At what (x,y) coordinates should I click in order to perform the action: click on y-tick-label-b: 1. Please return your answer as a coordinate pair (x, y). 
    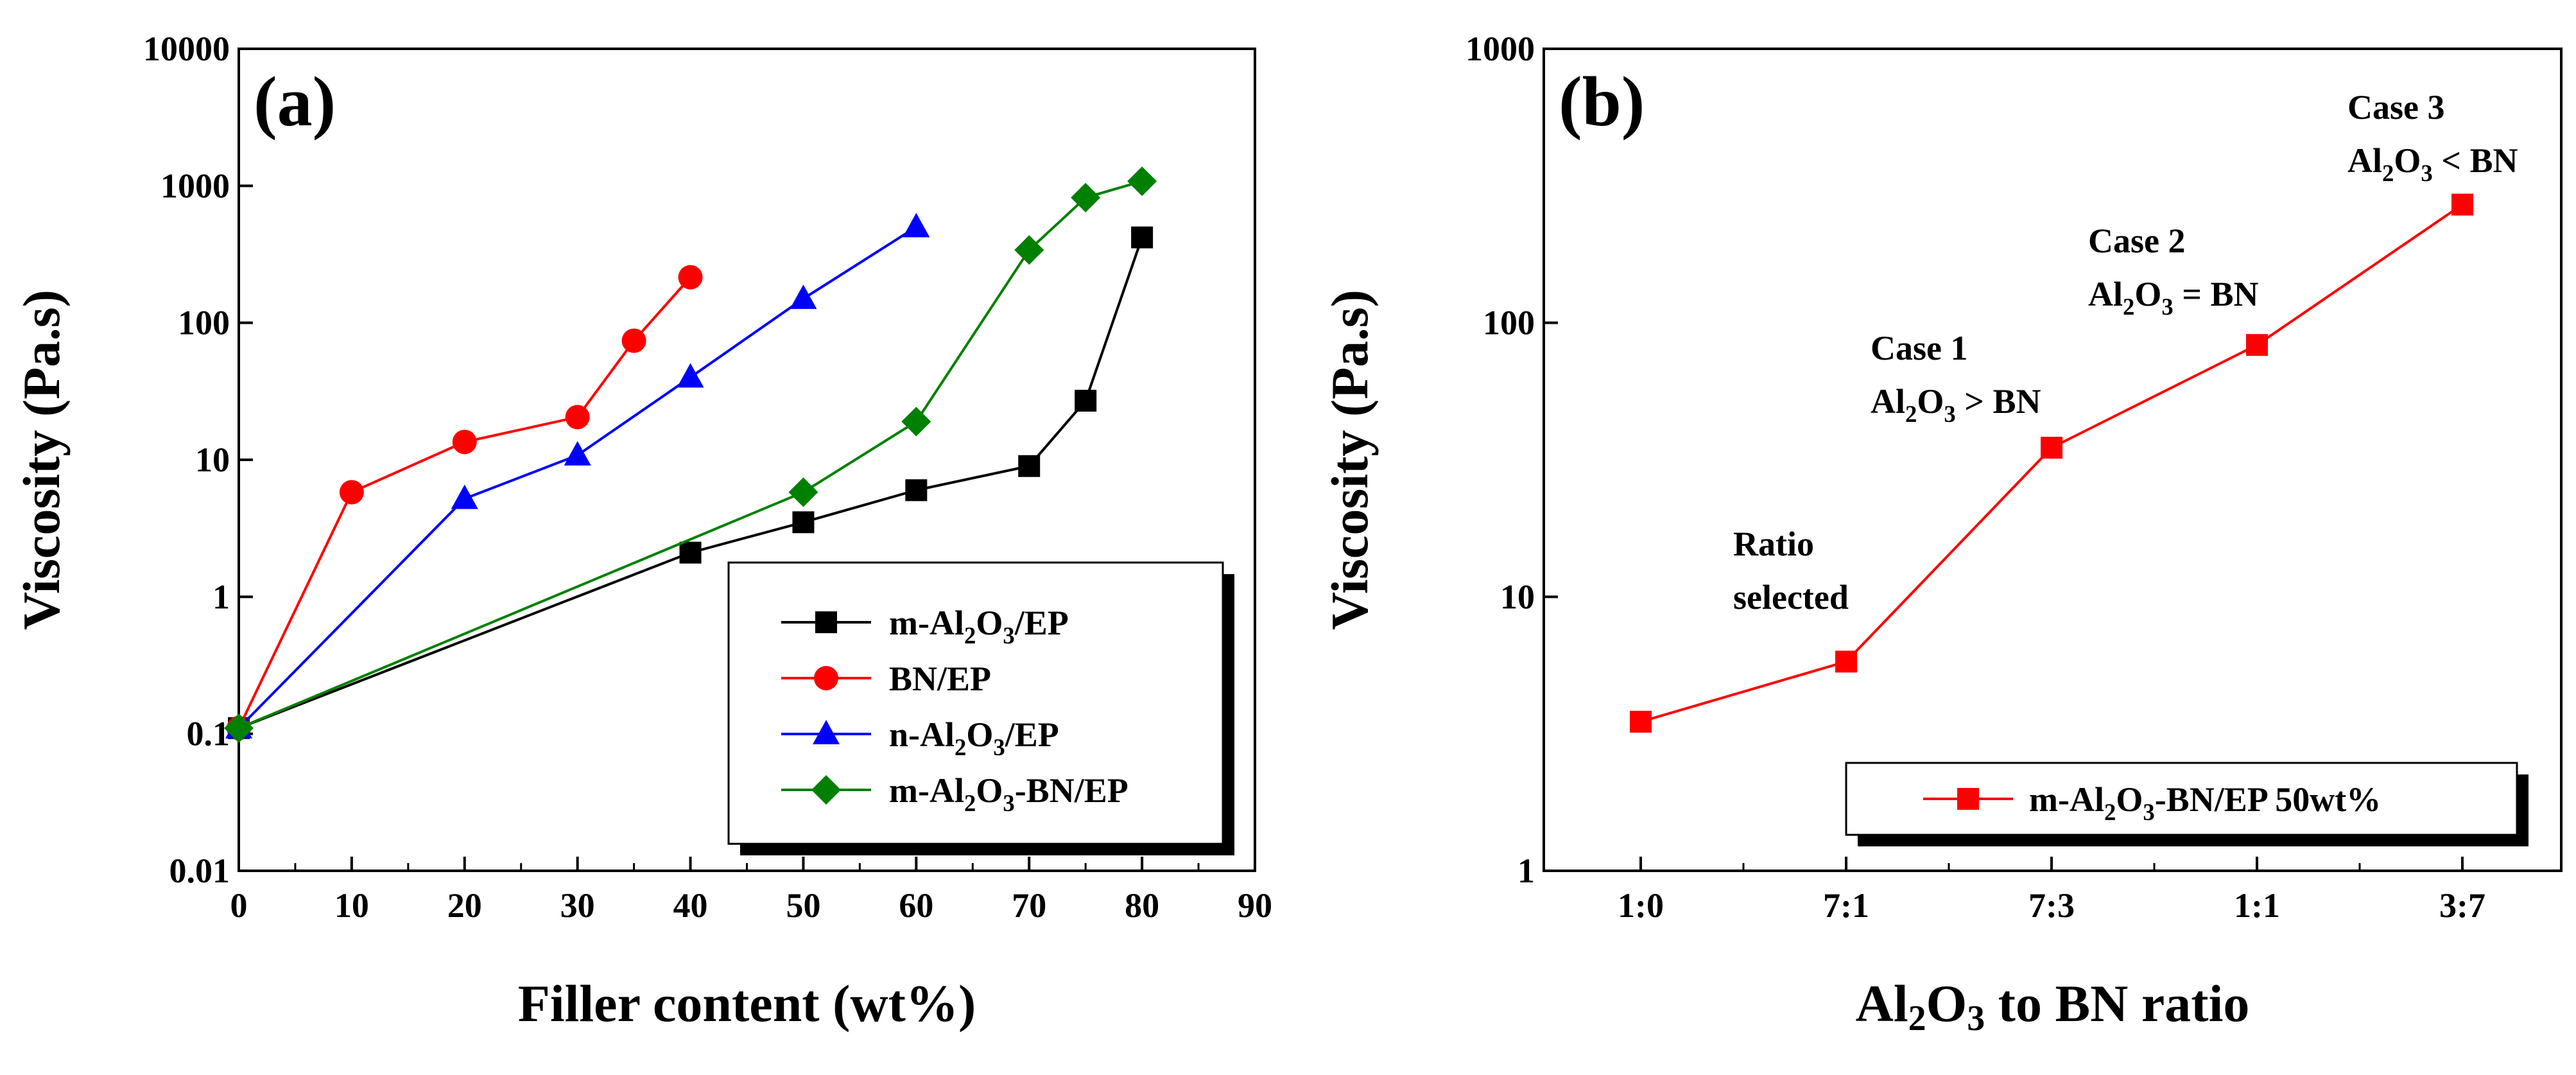
    Looking at the image, I should click on (1526, 871).